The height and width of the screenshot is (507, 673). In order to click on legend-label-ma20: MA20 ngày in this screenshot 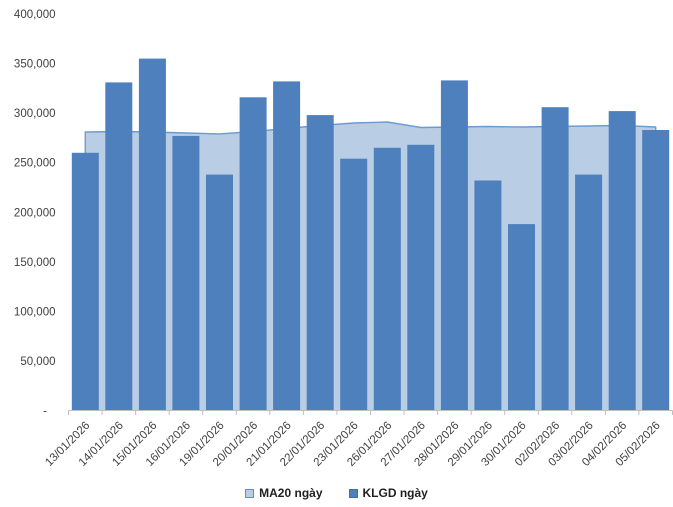, I will do `click(291, 493)`.